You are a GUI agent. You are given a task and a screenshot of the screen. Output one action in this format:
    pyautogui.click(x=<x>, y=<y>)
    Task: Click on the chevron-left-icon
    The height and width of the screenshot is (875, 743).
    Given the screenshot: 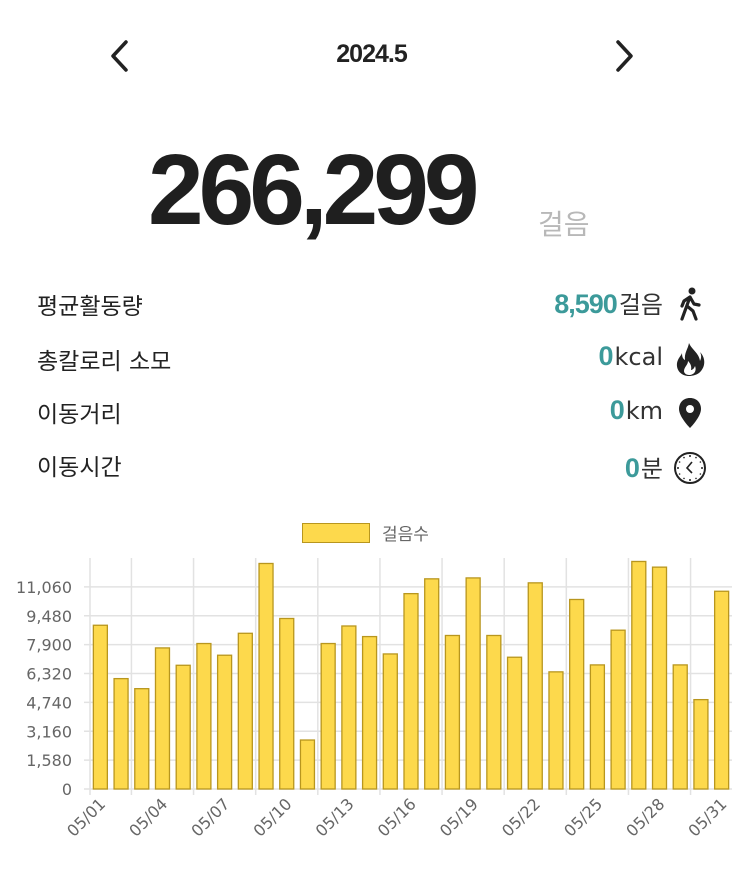 What is the action you would take?
    pyautogui.click(x=119, y=56)
    